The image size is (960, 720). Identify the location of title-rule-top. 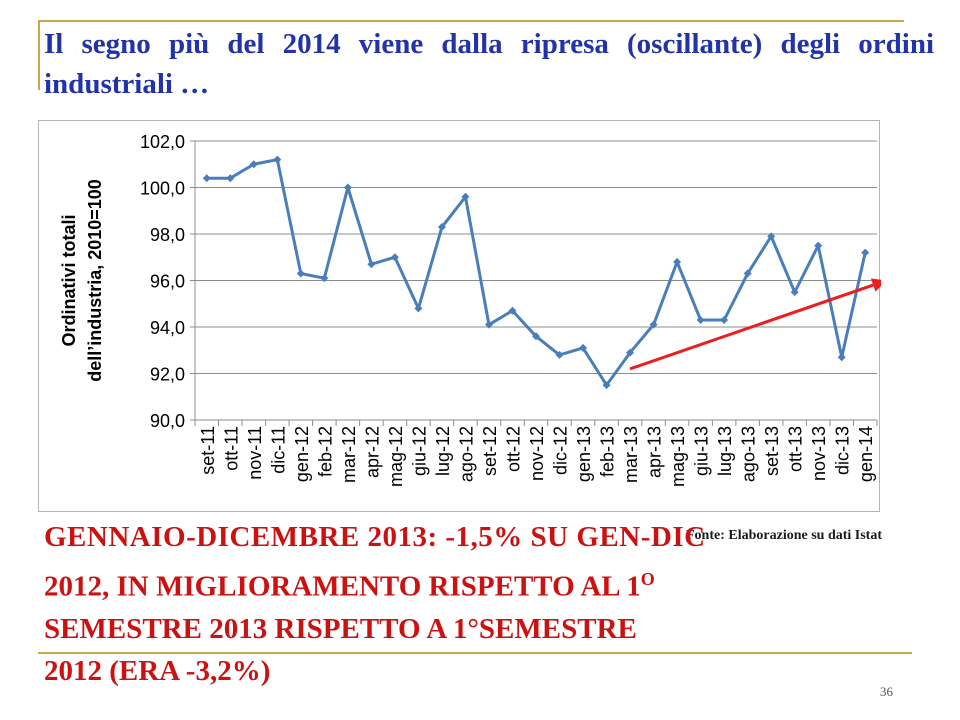
(471, 21).